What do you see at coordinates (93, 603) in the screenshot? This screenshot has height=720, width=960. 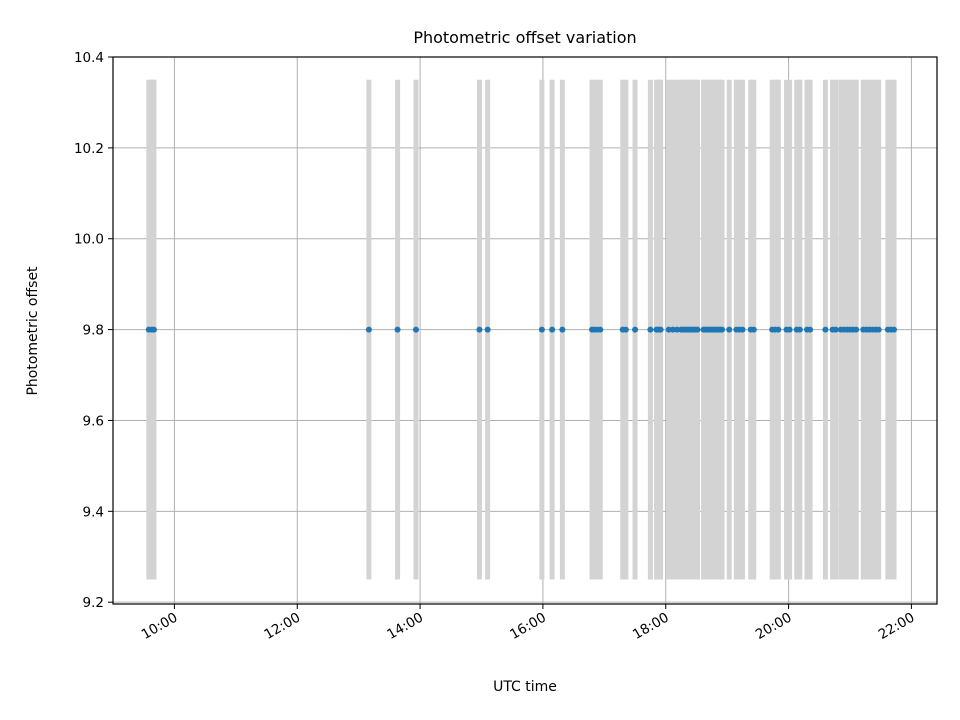 I see `y-tick-label: 9.2` at bounding box center [93, 603].